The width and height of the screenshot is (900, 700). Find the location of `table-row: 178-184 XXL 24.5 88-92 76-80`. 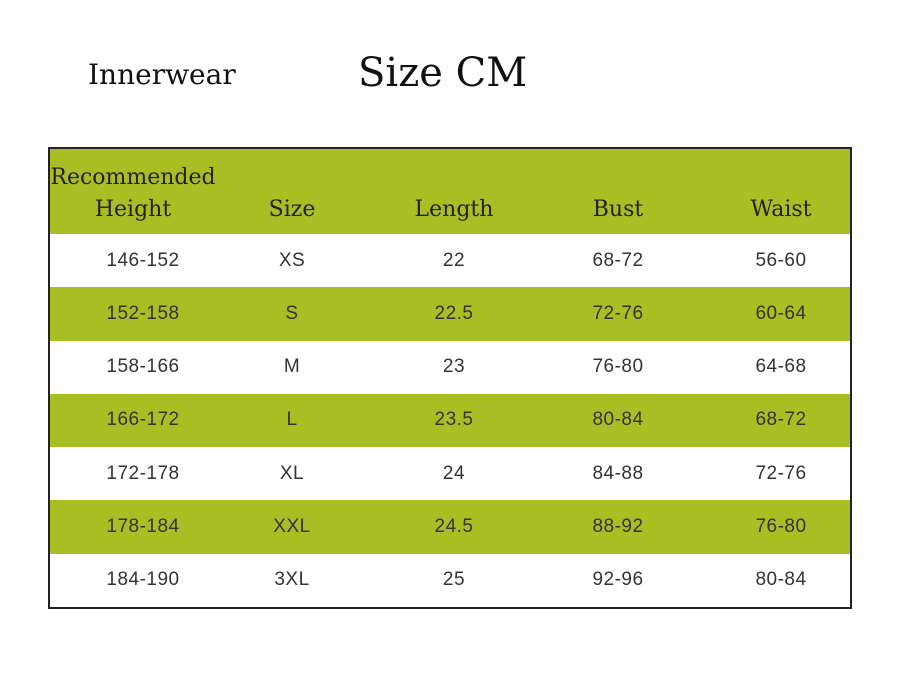

table-row: 178-184 XXL 24.5 88-92 76-80 is located at coordinates (450, 527).